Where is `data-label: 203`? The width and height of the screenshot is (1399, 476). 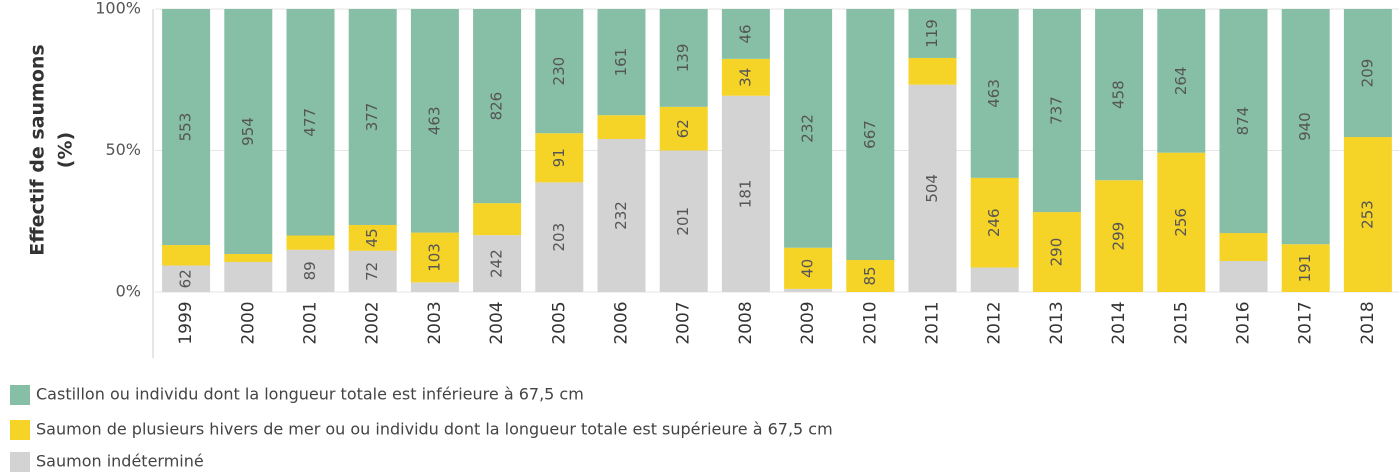 data-label: 203 is located at coordinates (559, 237).